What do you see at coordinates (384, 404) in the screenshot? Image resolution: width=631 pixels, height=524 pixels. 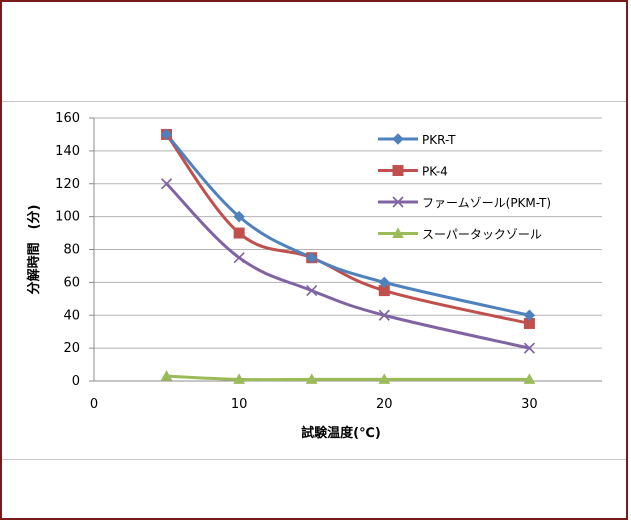 I see `x-tick-label: 20` at bounding box center [384, 404].